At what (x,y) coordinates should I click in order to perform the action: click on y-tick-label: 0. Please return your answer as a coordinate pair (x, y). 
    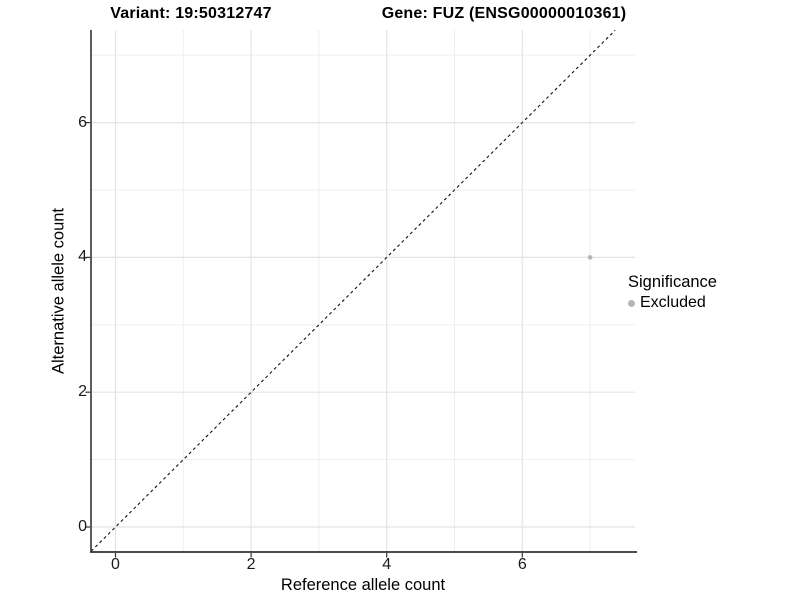
    Looking at the image, I should click on (82, 526).